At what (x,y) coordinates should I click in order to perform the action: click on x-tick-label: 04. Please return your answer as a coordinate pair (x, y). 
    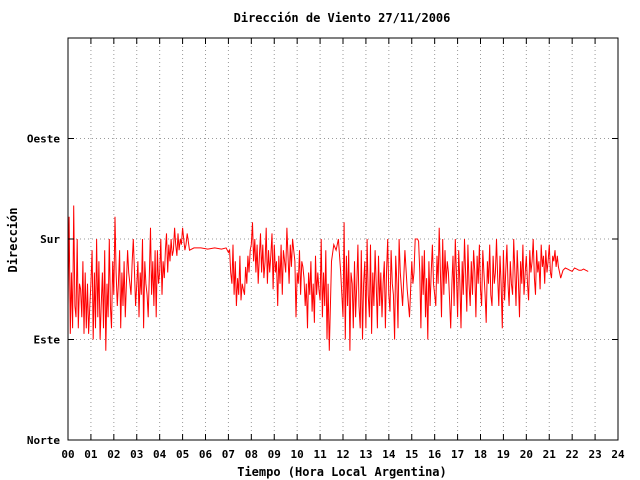
    Looking at the image, I should click on (160, 454).